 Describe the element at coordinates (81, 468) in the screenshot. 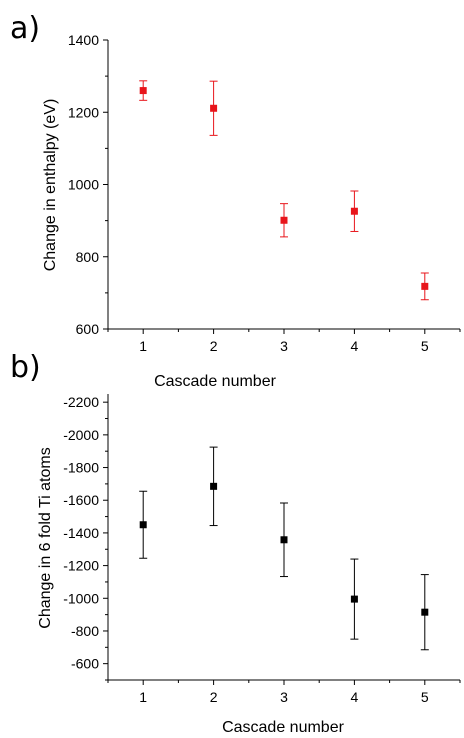

I see `panel-b-y-tick-label: -1800` at that location.